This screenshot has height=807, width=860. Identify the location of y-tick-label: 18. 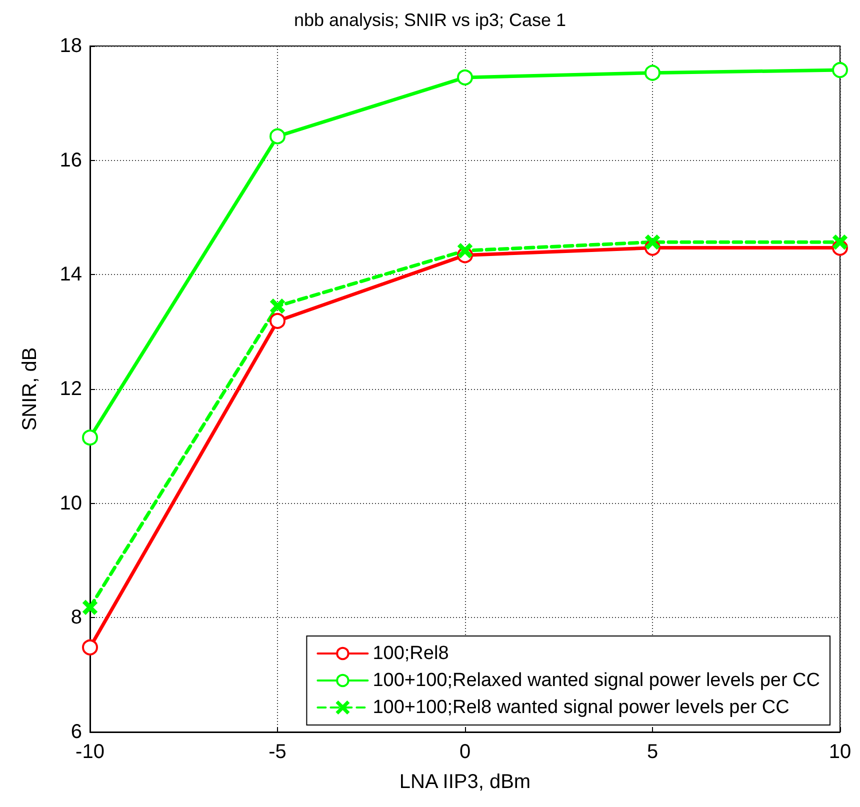
(71, 46).